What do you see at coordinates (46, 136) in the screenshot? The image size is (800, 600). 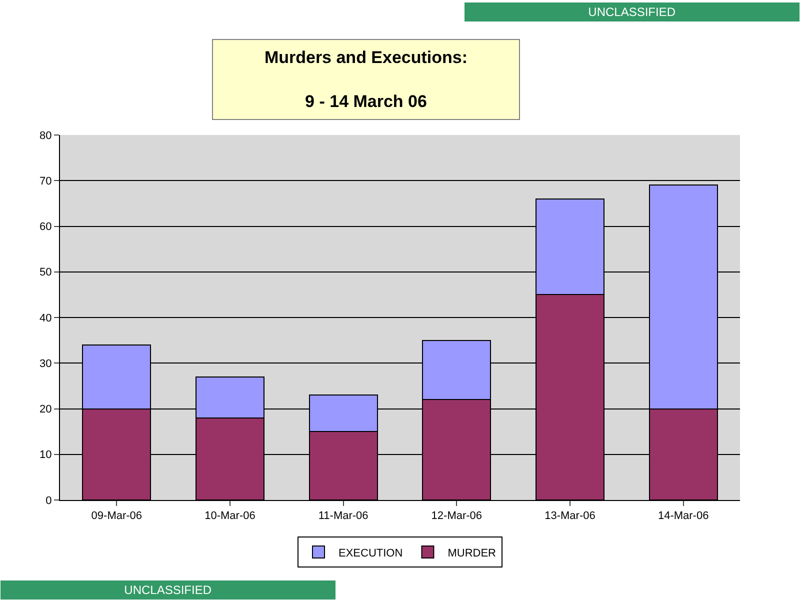 I see `y-tick-label: 80` at bounding box center [46, 136].